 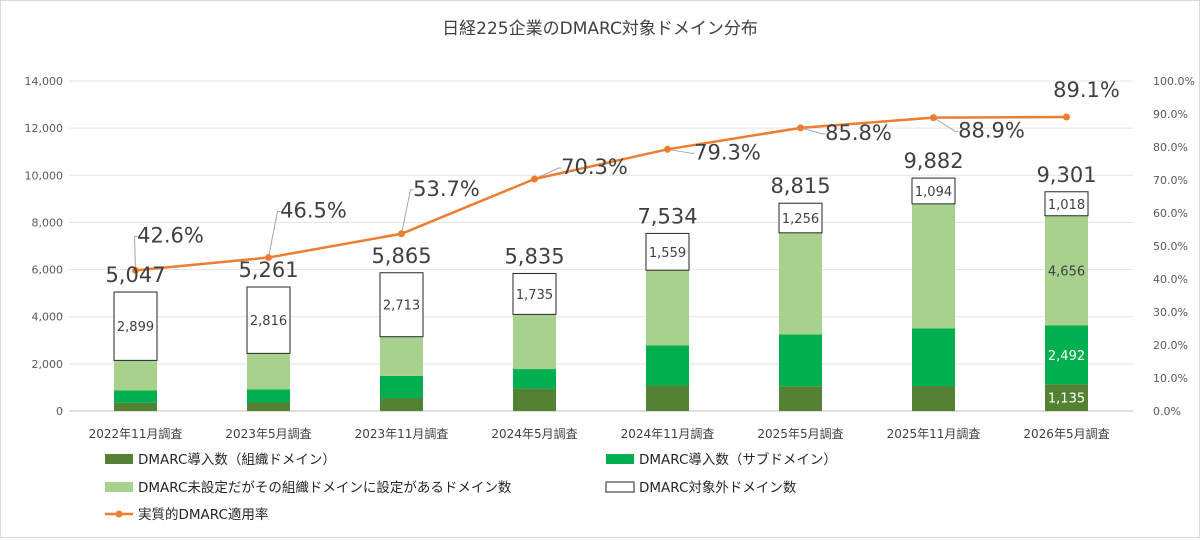 I want to click on rate-label: 42.6%, so click(x=170, y=235).